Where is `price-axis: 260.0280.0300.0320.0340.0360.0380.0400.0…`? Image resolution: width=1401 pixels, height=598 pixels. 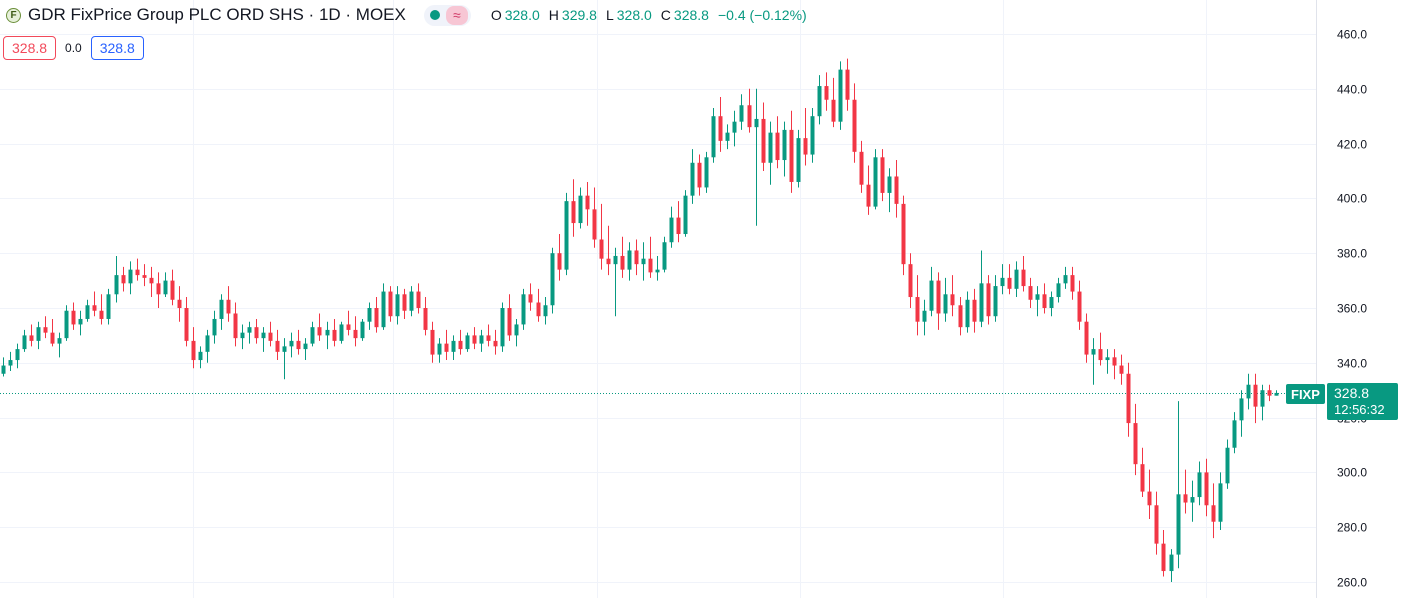 price-axis: 260.0280.0300.0320.0340.0360.0380.0400.0… is located at coordinates (1352, 309).